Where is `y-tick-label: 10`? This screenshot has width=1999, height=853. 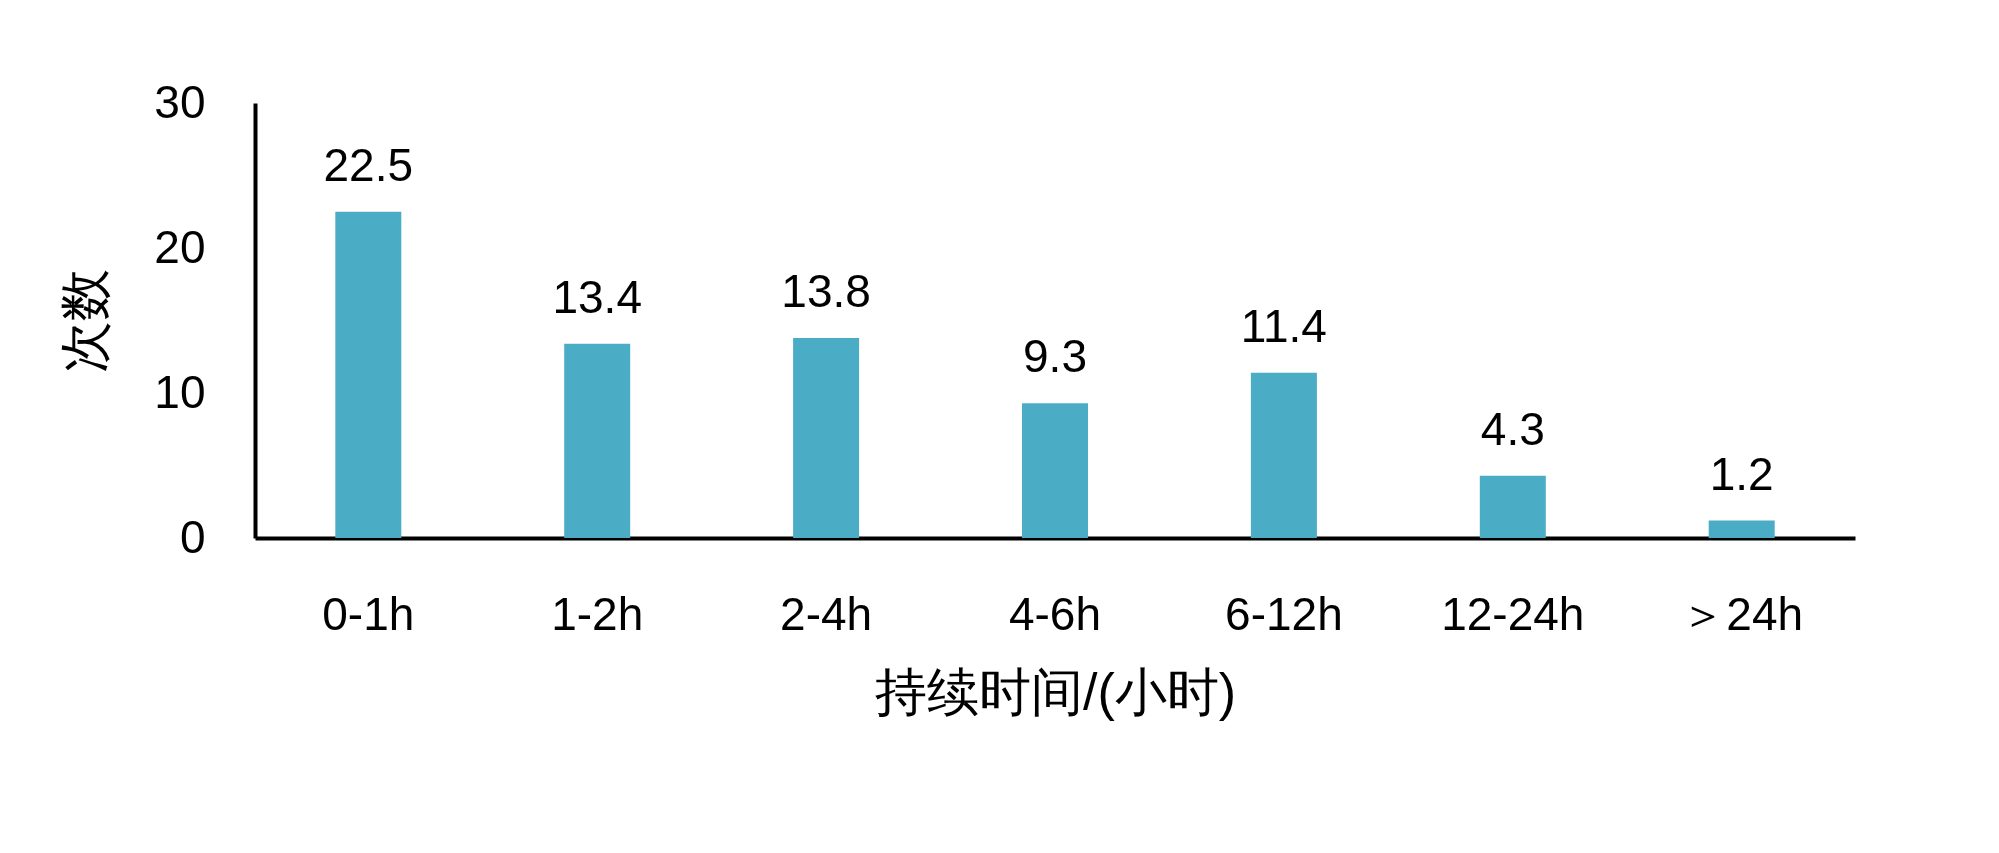 y-tick-label: 10 is located at coordinates (180, 391).